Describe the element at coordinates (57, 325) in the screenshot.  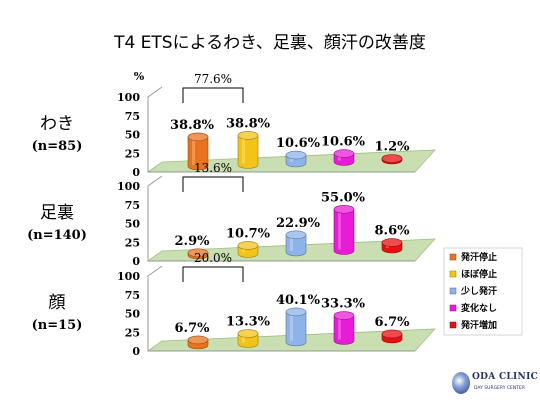
I see `panel-n-label: (n=15)` at that location.